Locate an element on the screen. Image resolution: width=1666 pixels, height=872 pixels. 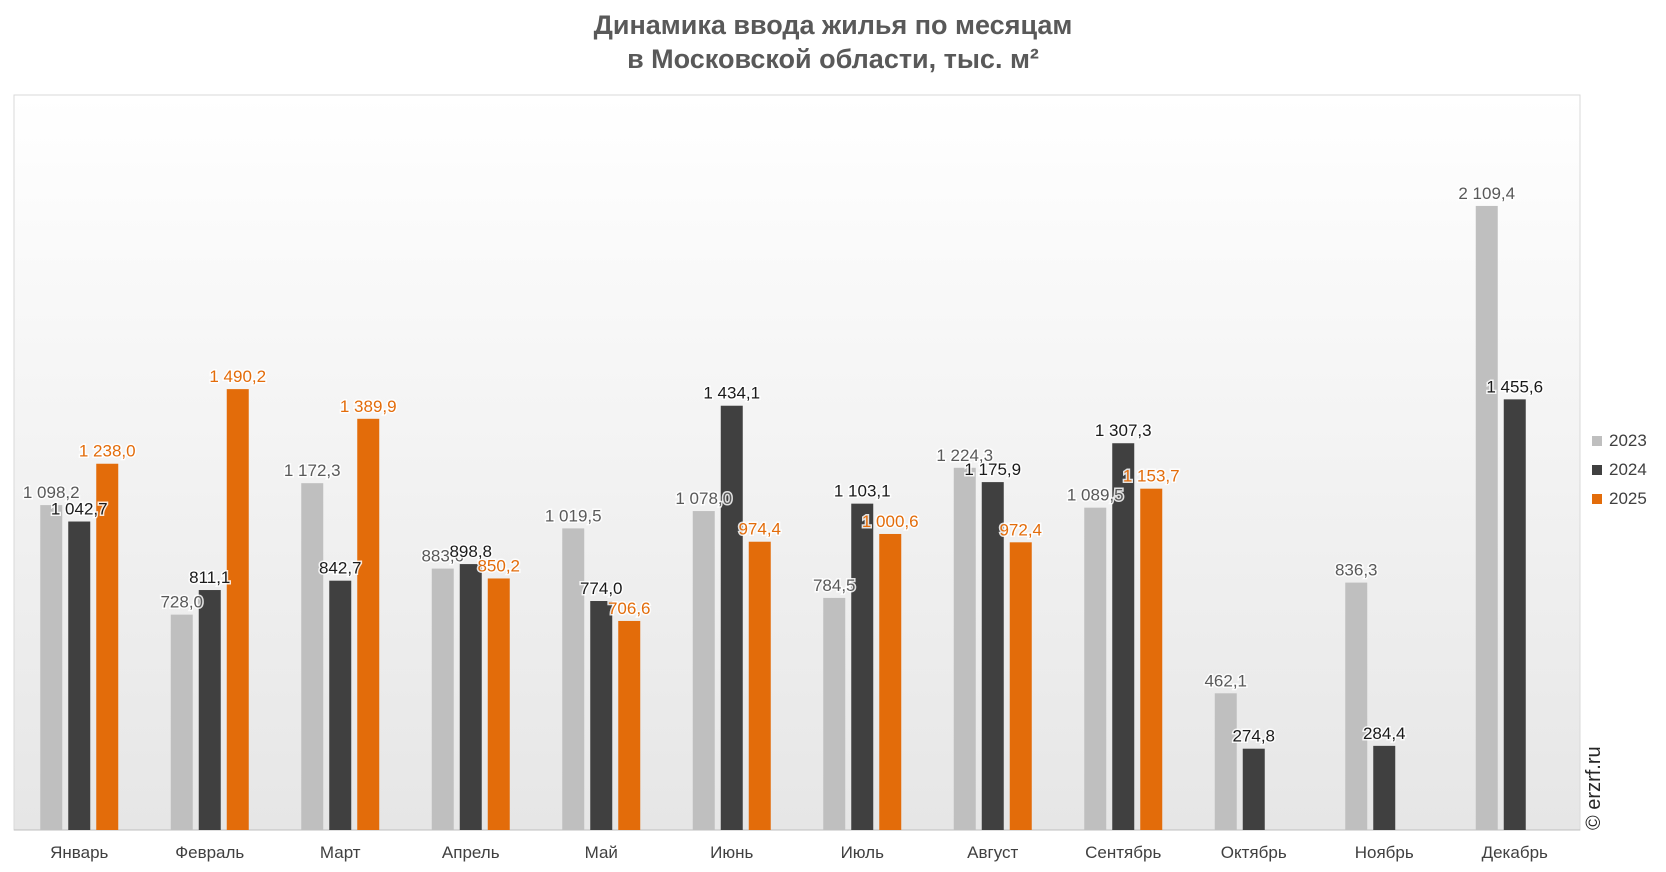
data-label-2025-1: 1 238,0 is located at coordinates (107, 451).